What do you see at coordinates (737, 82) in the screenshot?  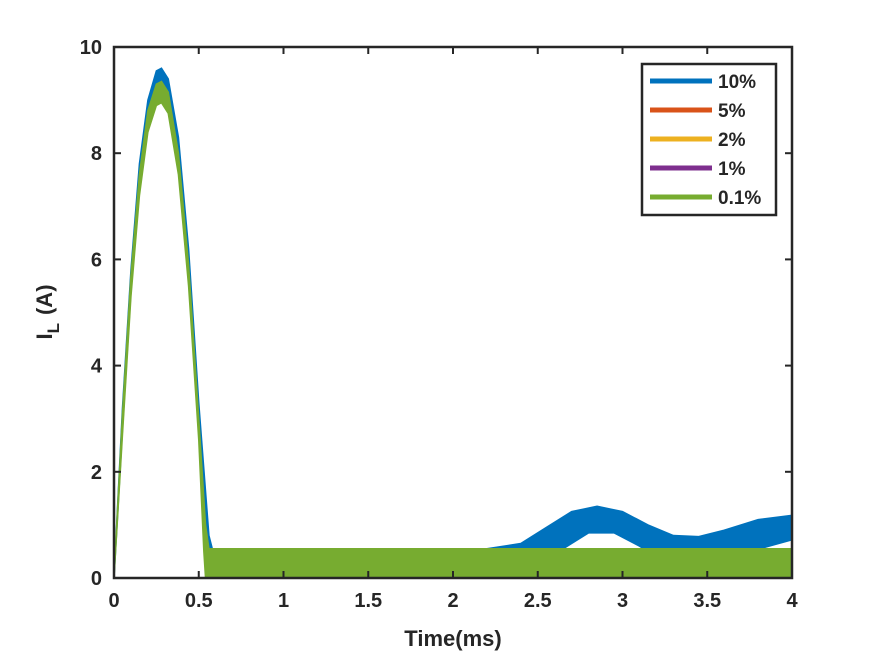 I see `legend-label-0: 10%` at bounding box center [737, 82].